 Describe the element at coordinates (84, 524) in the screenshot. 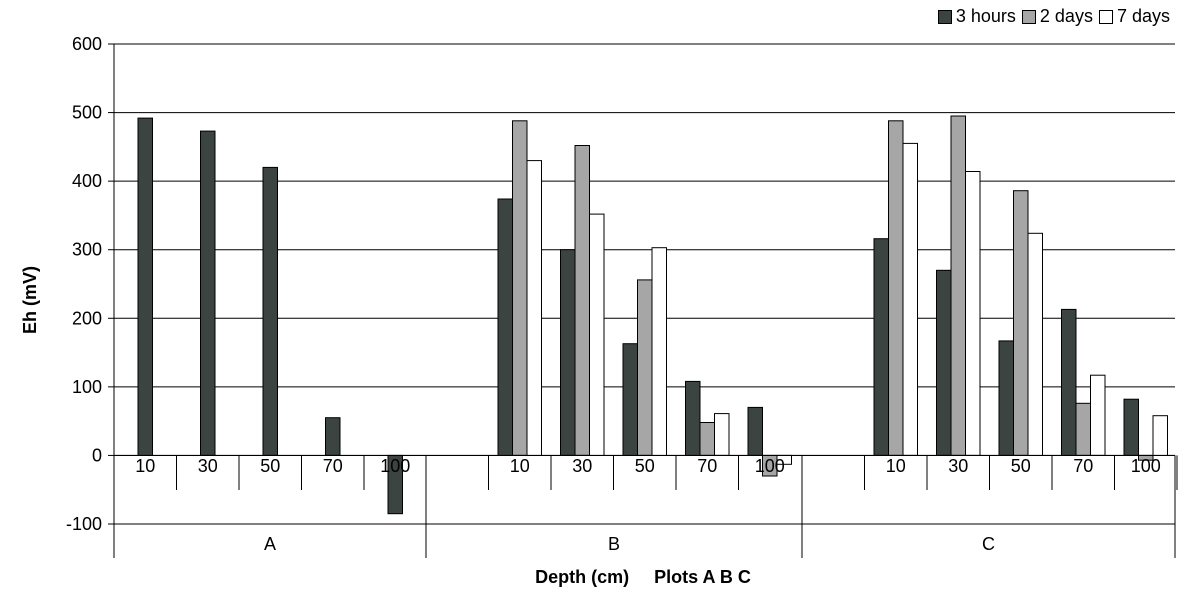

I see `y-tick-label: -100` at that location.